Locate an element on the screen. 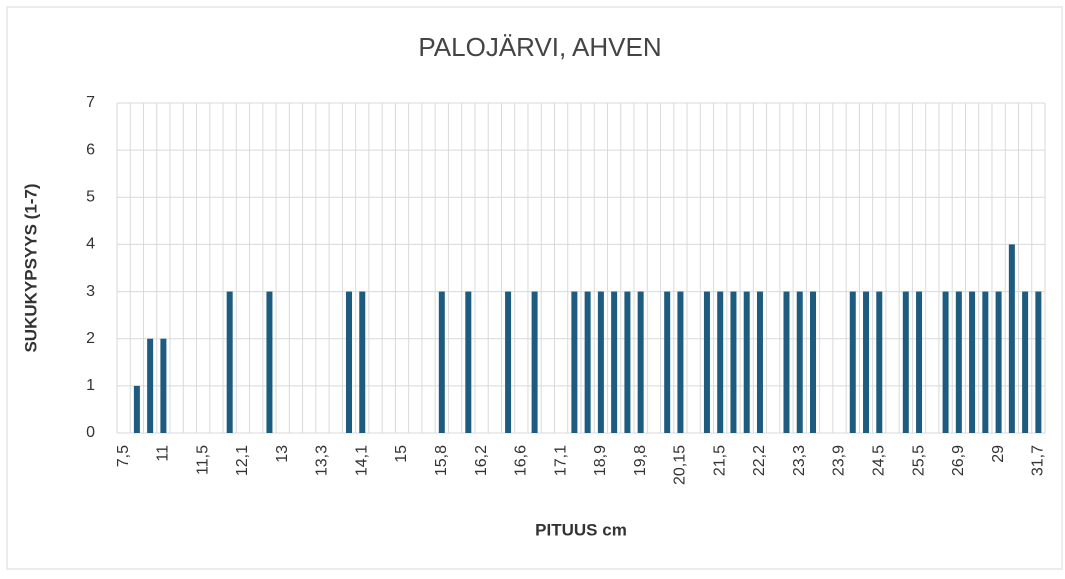 The width and height of the screenshot is (1065, 579). x-tick-label: 26,9 is located at coordinates (958, 460).